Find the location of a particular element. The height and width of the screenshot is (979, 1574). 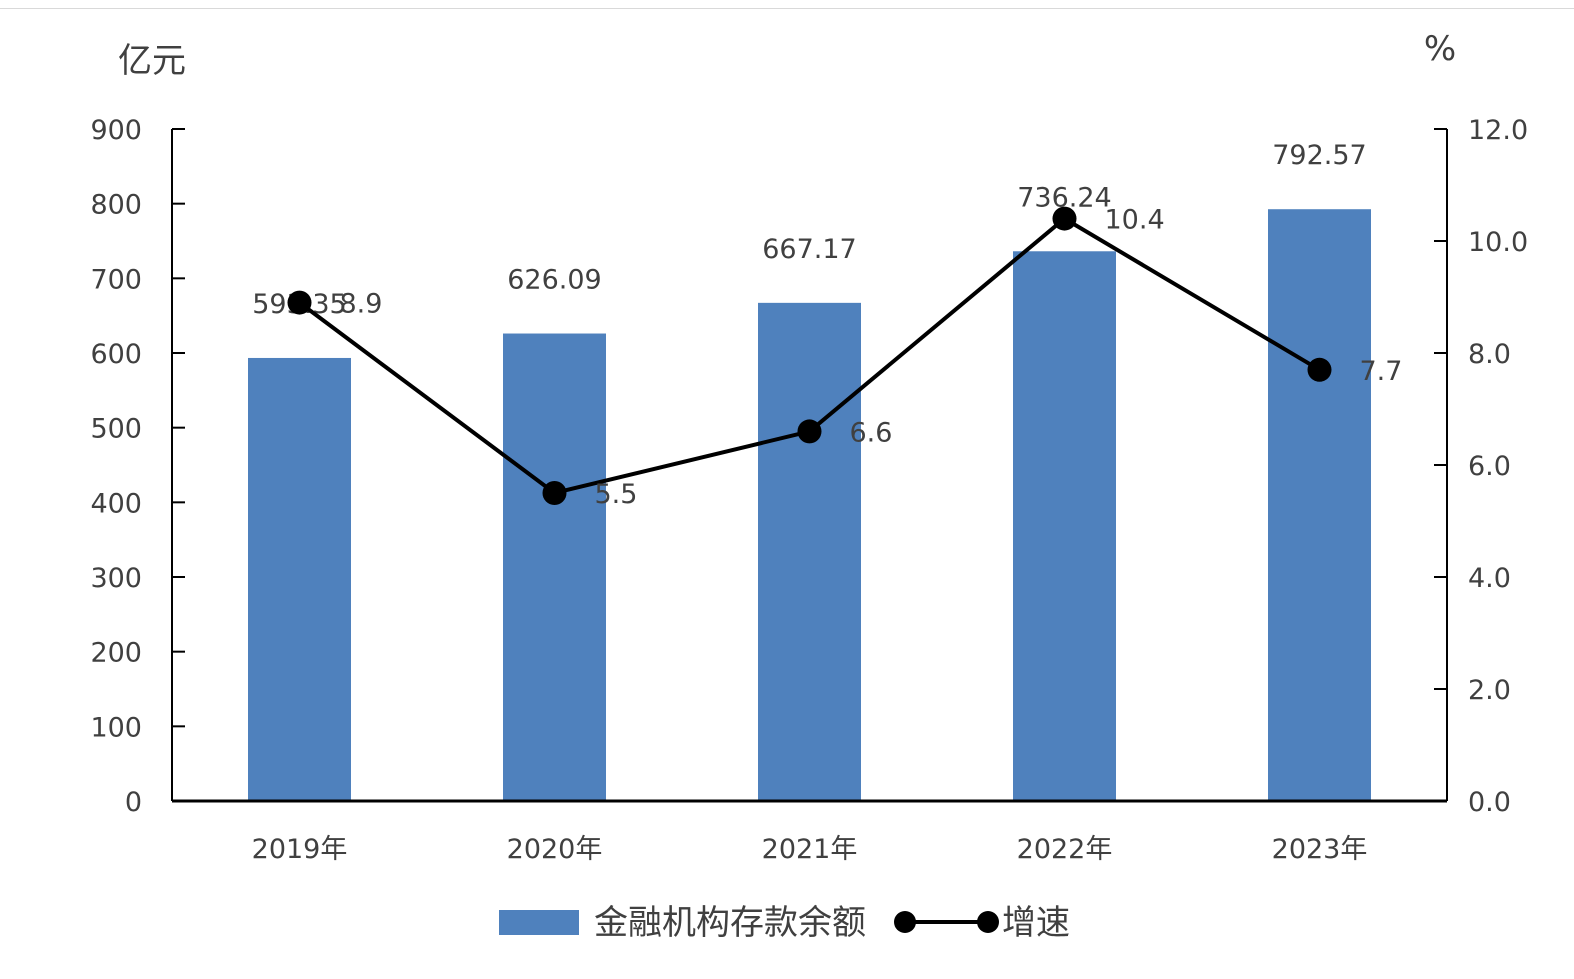

line-data-label: 7.7 is located at coordinates (1381, 371).